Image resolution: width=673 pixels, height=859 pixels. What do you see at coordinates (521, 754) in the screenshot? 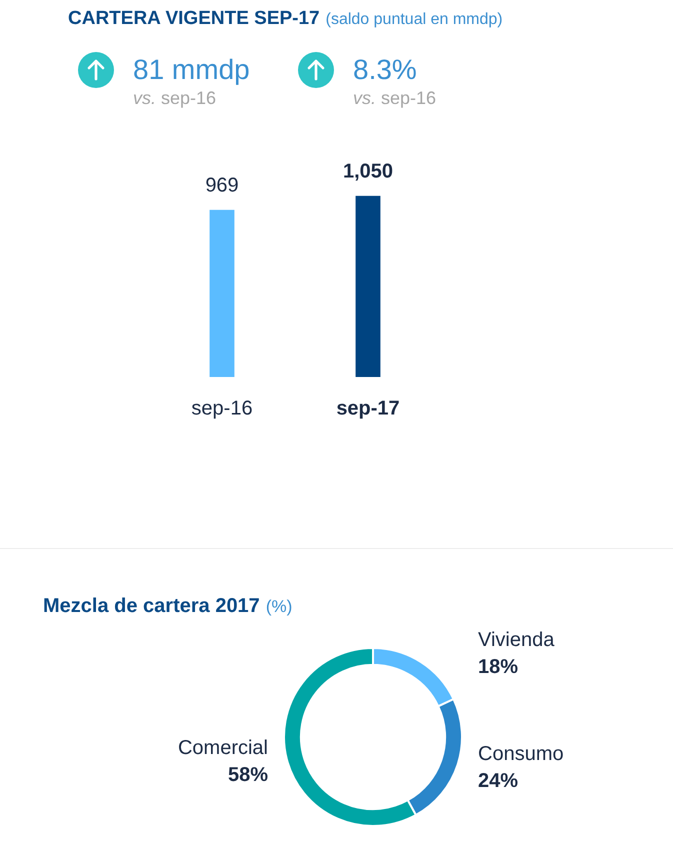
I see `slice-label: Consumo` at bounding box center [521, 754].